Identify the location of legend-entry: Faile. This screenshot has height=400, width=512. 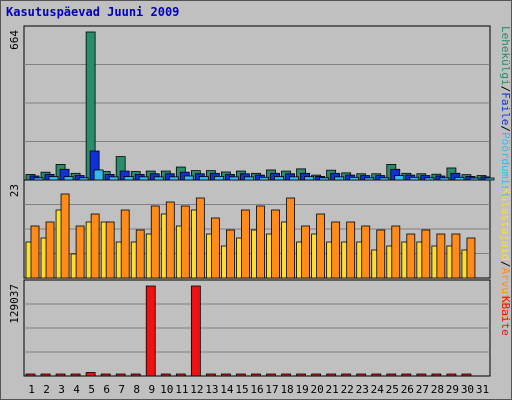
(505, 108).